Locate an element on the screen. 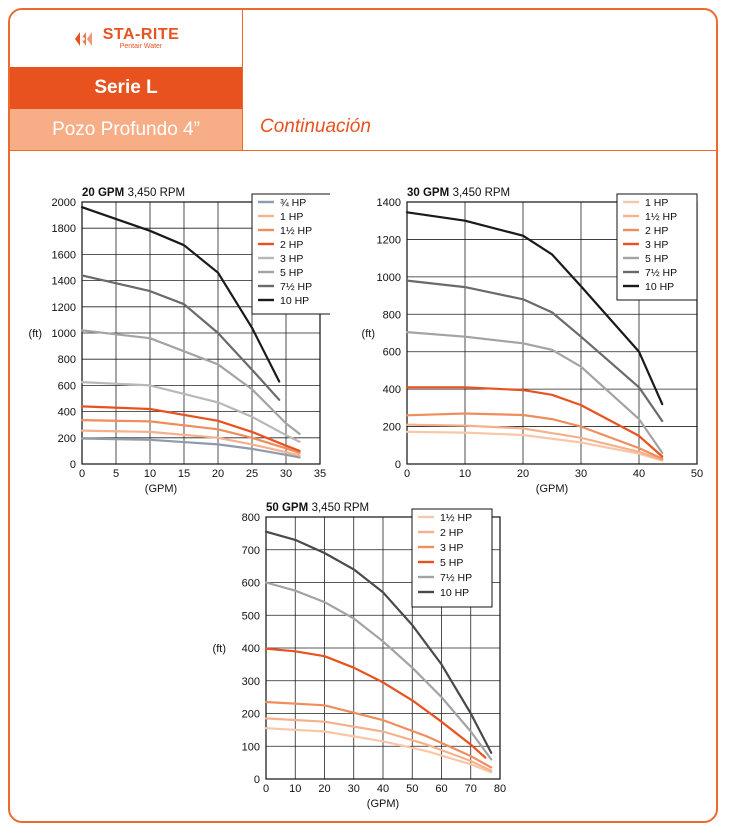 Image resolution: width=730 pixels, height=835 pixels. series-title: Serie L is located at coordinates (126, 88).